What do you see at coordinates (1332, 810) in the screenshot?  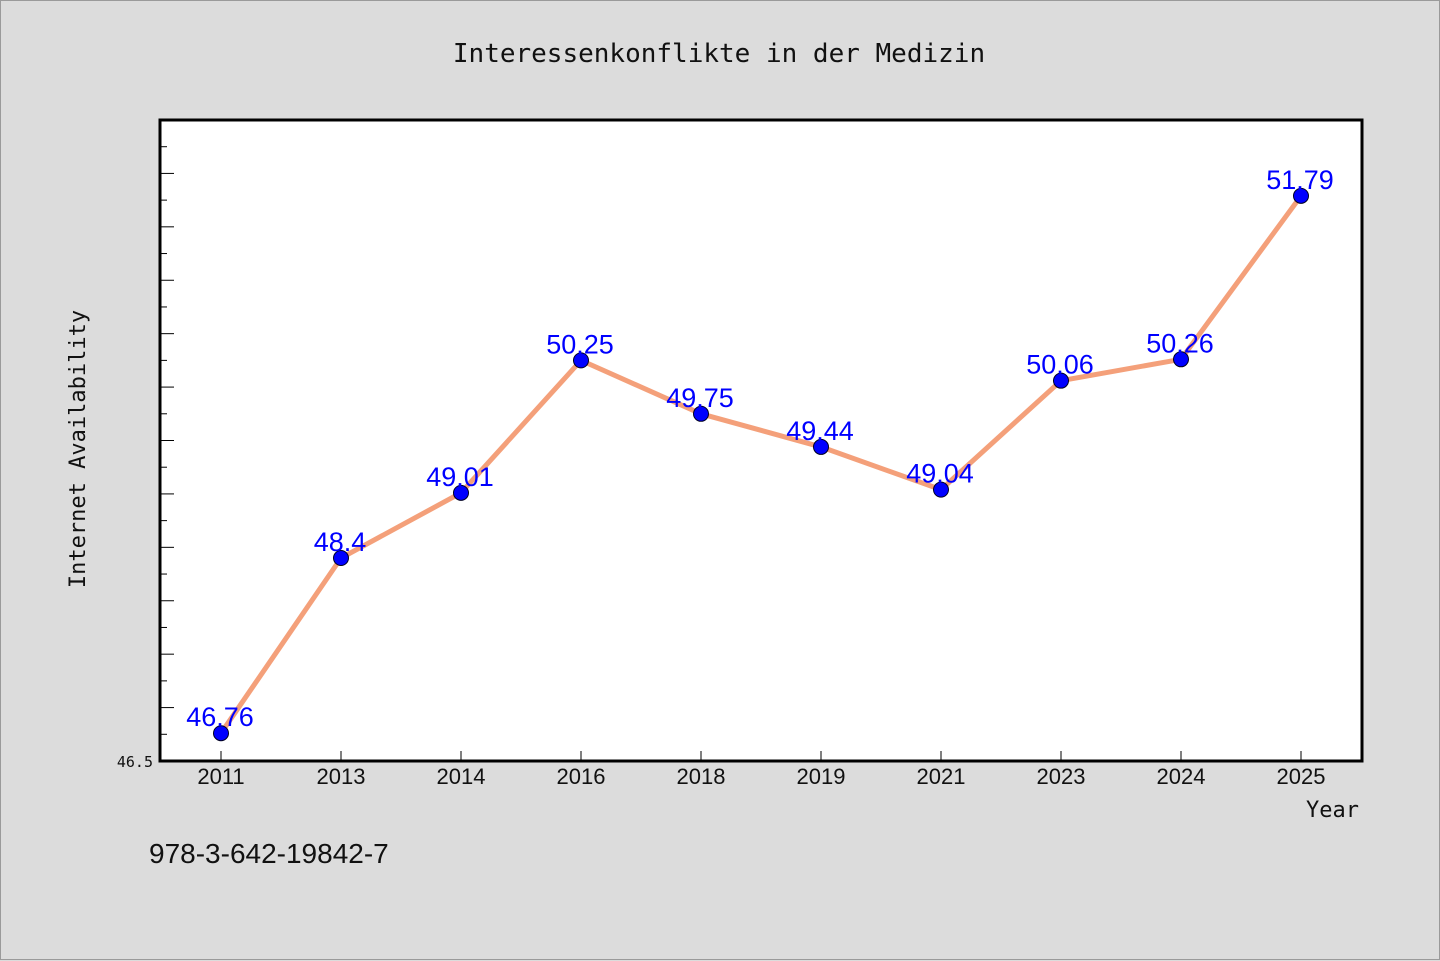 I see `x-axis-label: Year` at bounding box center [1332, 810].